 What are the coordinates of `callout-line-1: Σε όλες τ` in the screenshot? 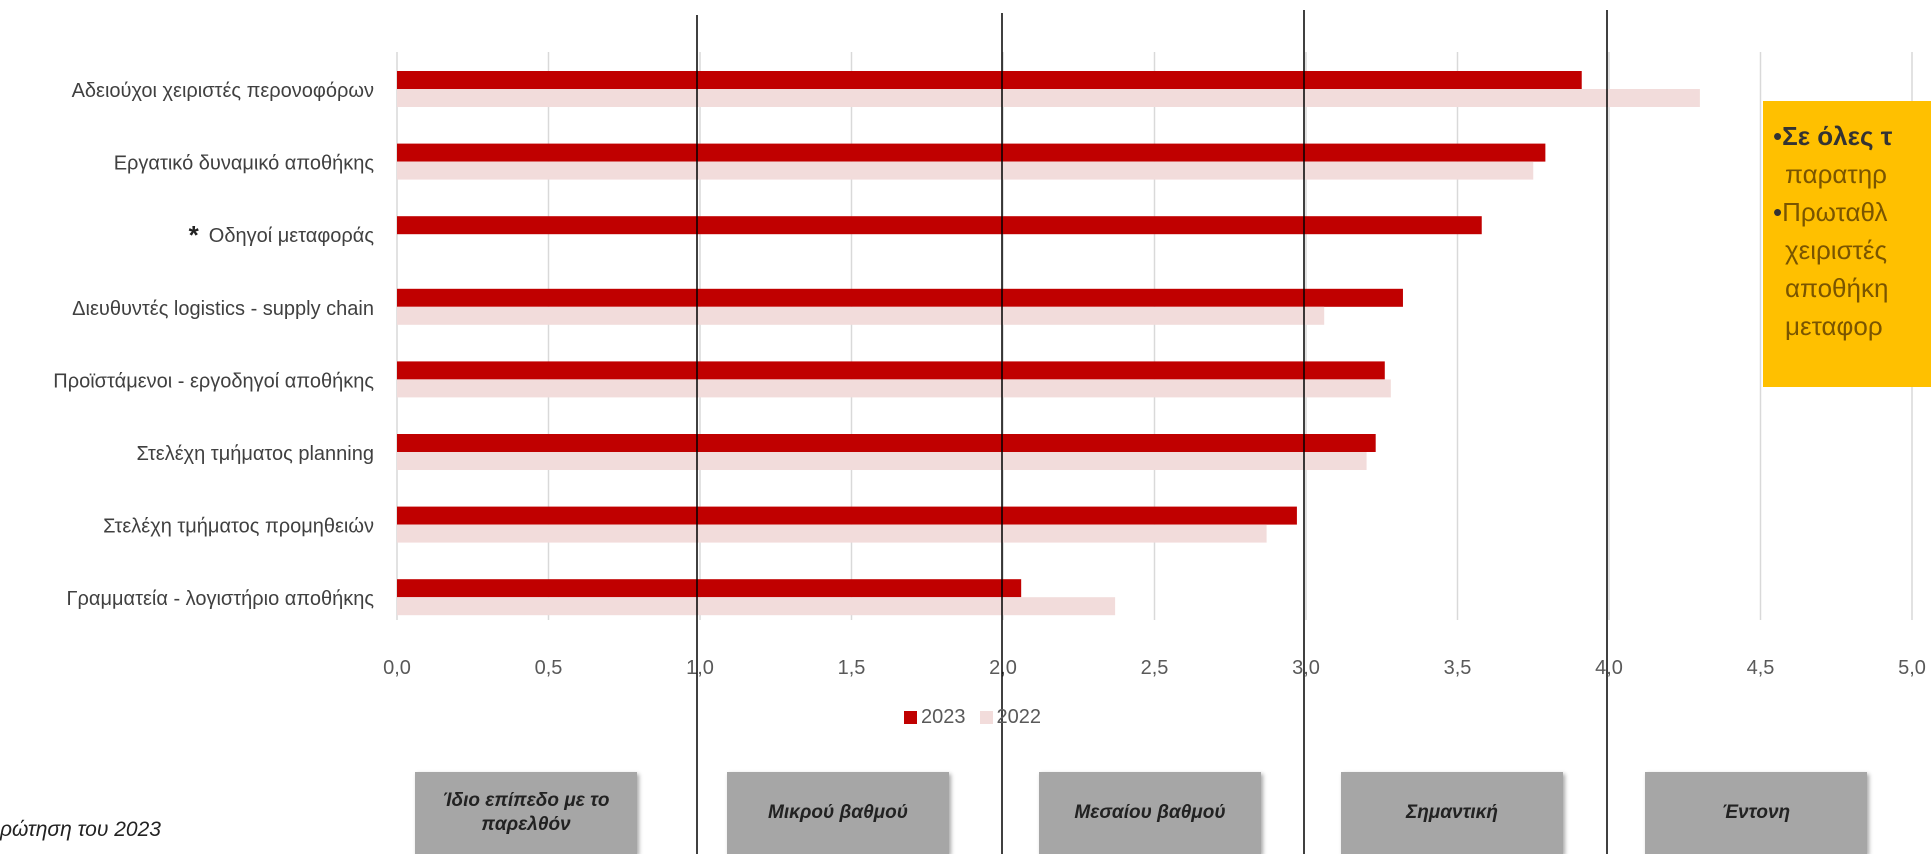 It's located at (1837, 136).